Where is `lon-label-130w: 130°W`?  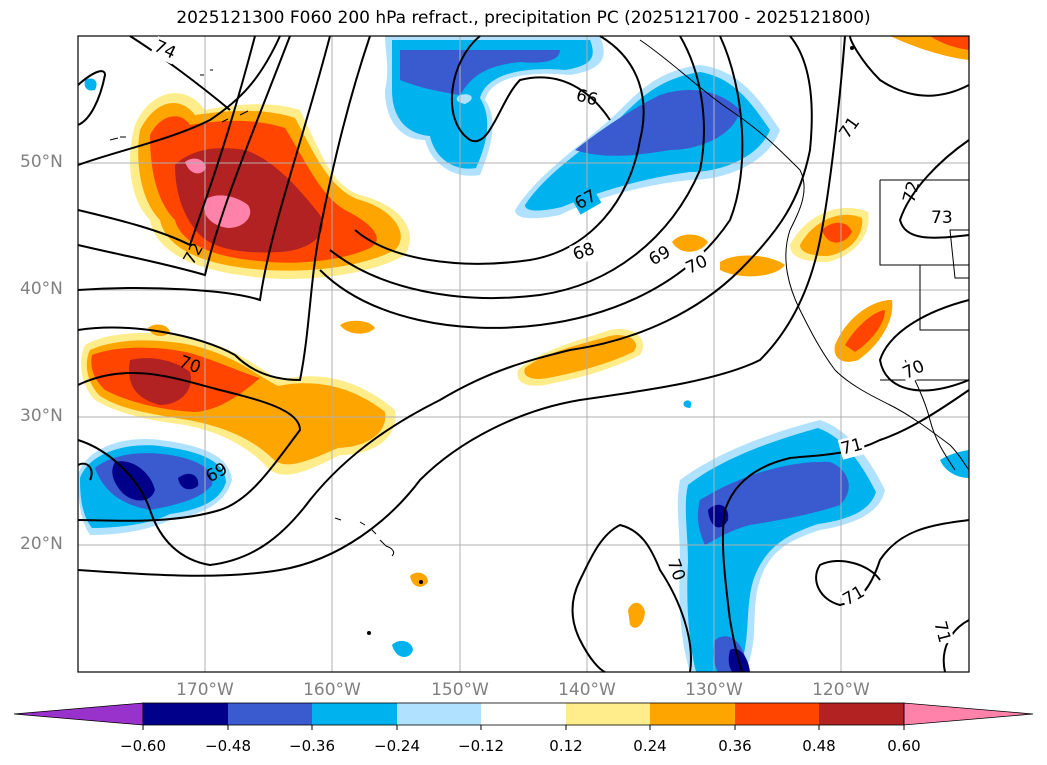
lon-label-130w: 130°W is located at coordinates (714, 690).